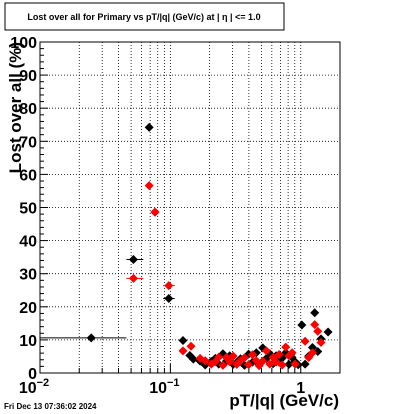 The width and height of the screenshot is (400, 414). Describe the element at coordinates (28, 109) in the screenshot. I see `y-tick-label: 80` at that location.